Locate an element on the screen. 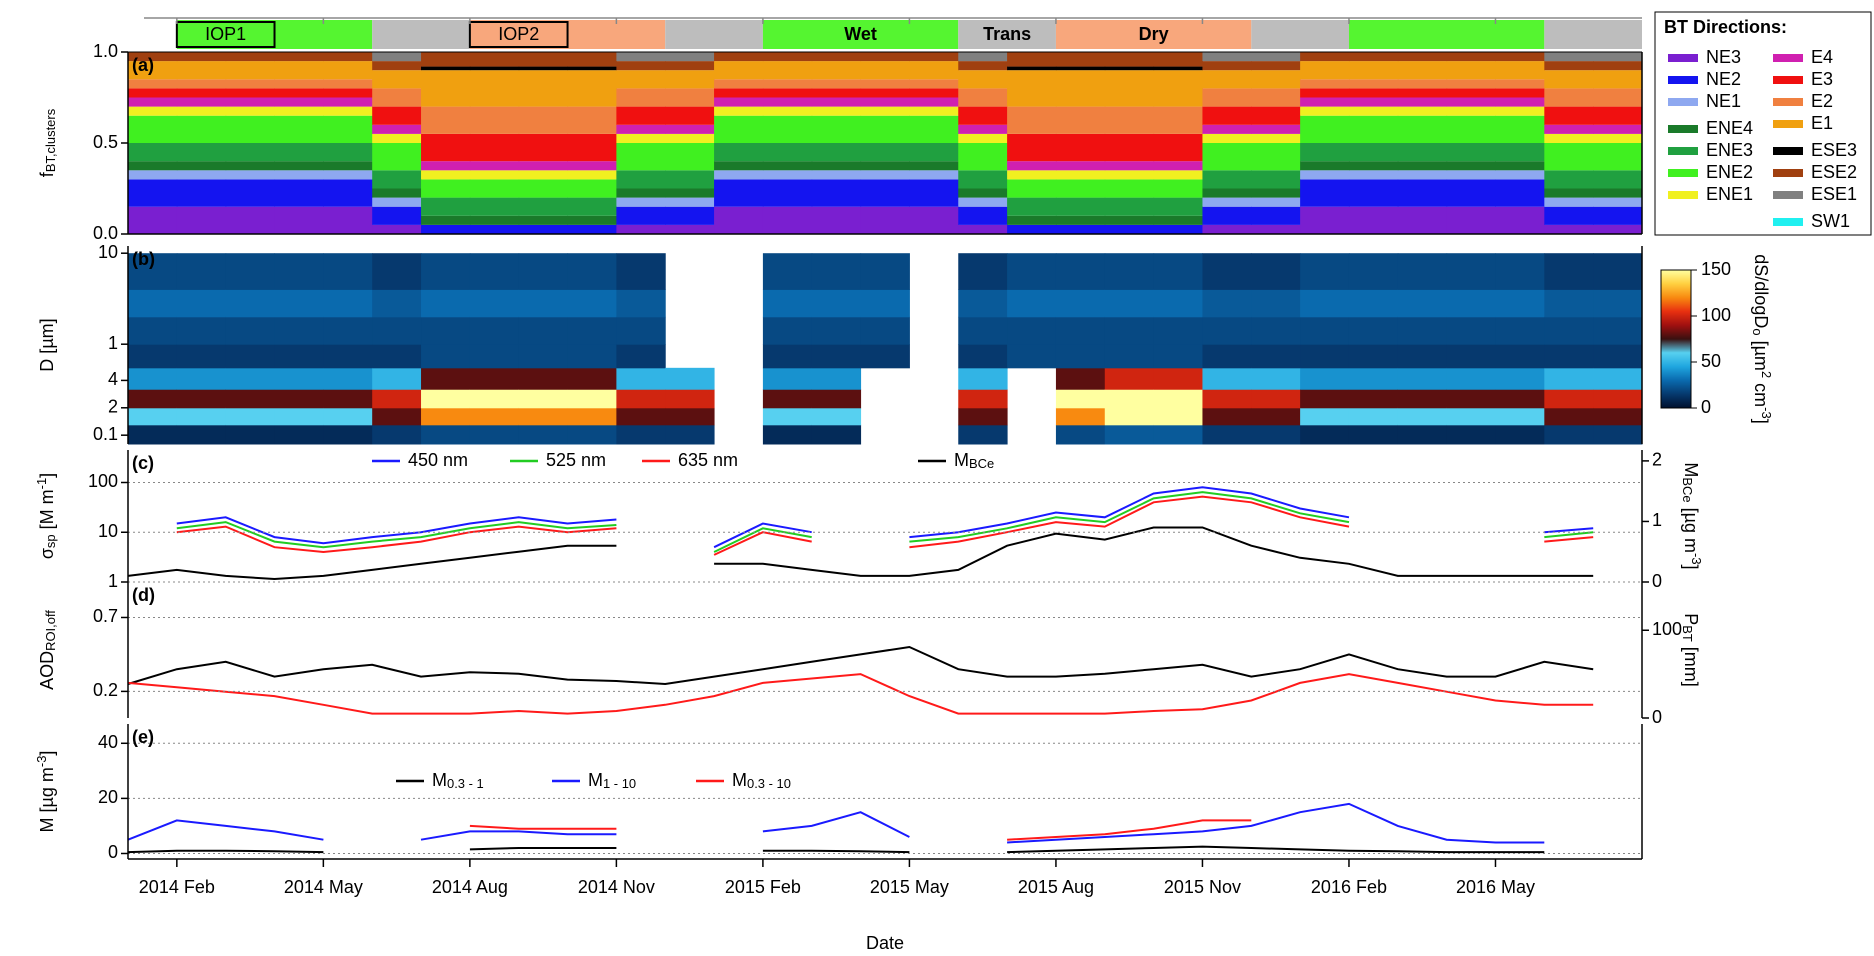 The height and width of the screenshot is (956, 1874). x-axis-label: Date is located at coordinates (885, 943).